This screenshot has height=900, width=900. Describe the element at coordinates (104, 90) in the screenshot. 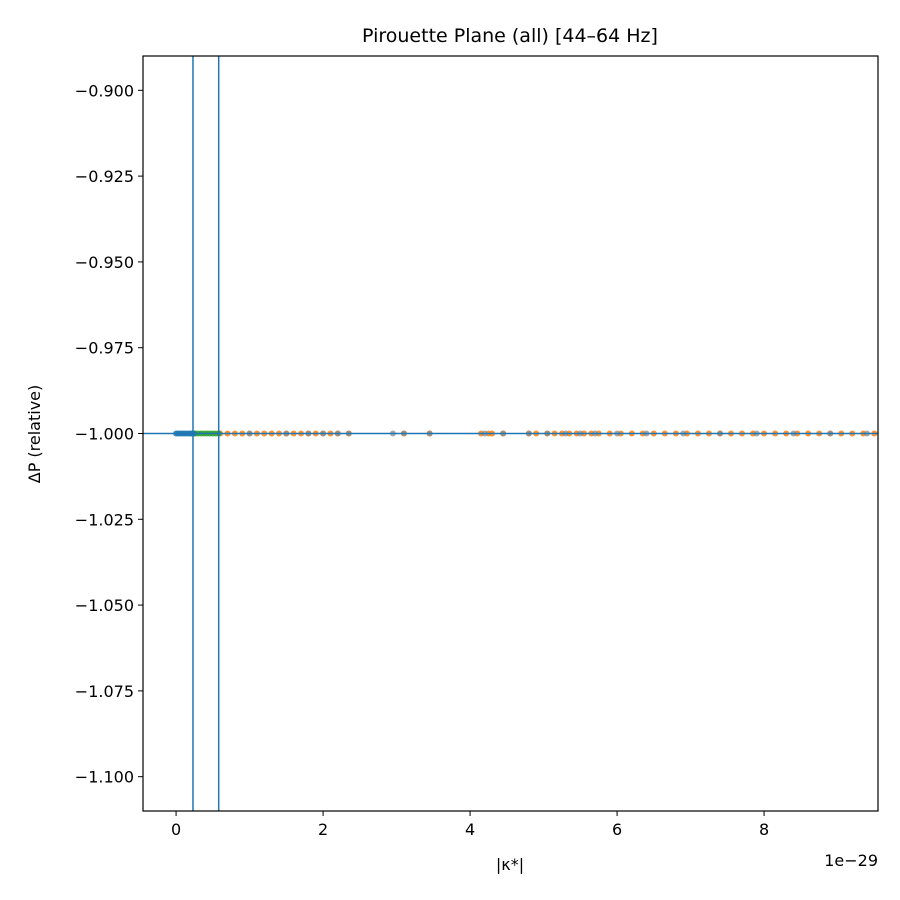

I see `y-tick-label: −0.900` at that location.